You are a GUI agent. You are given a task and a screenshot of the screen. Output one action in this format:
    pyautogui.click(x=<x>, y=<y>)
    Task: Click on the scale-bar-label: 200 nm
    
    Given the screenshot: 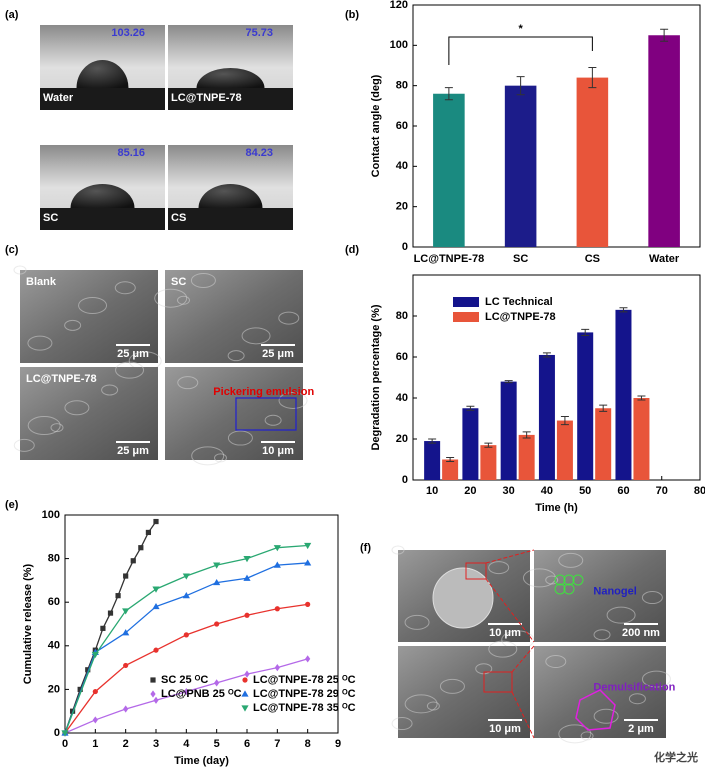 What is the action you would take?
    pyautogui.click(x=641, y=633)
    